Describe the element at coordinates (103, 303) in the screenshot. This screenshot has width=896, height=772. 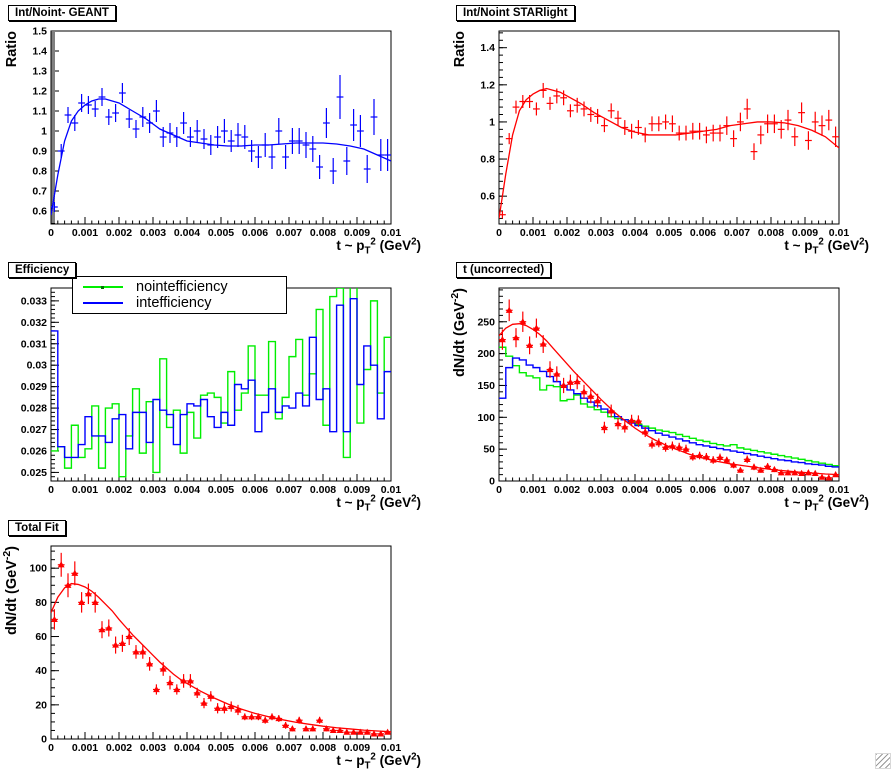
I see `legend-line-blue-icon` at that location.